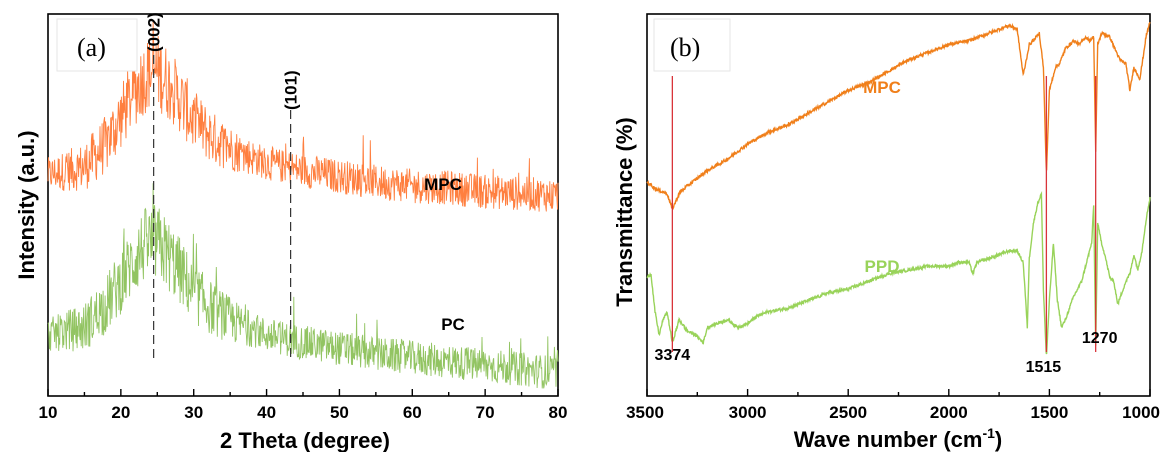 The image size is (1174, 452). I want to click on panel-a-axes: 10 20 30 40 50 60 70 80, so click(303, 405).